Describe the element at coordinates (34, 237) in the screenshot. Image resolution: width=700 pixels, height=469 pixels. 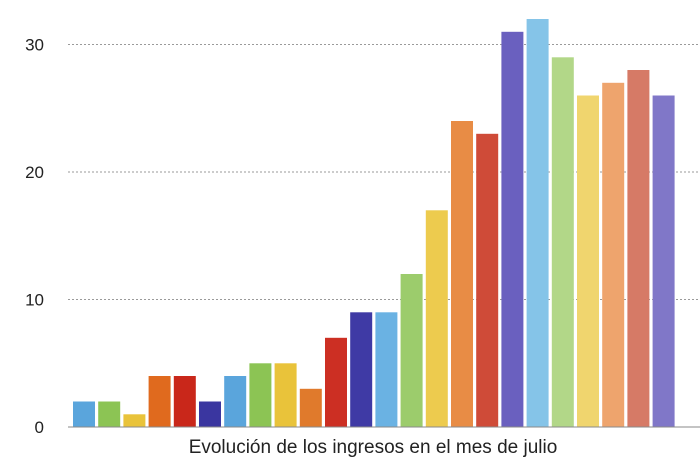
I see `y-tick-labels: 0 10 20 30` at that location.